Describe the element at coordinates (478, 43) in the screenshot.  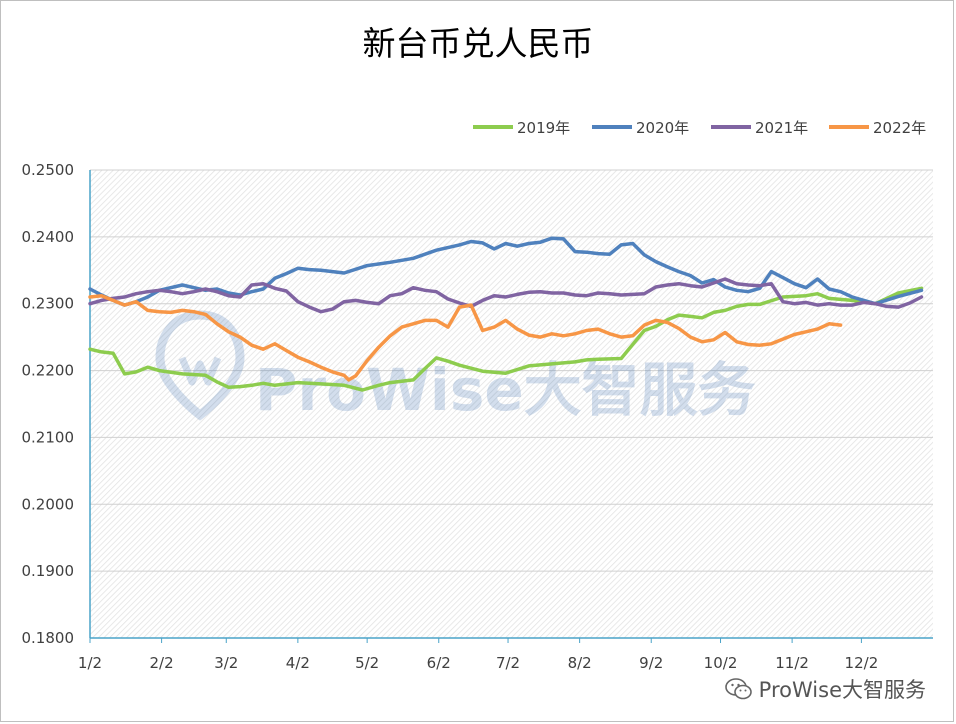
I see `chart-title: 新台币兑人民币` at that location.